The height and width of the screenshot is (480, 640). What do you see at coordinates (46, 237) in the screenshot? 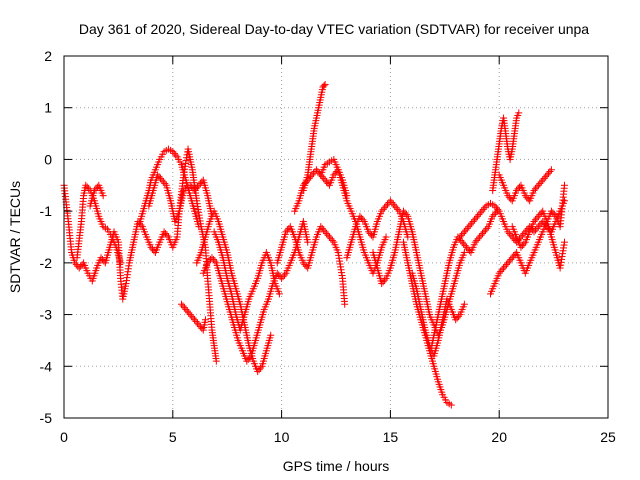
I see `y-tick-labels: -5 -4 -3 -2 -1 0 1 2` at bounding box center [46, 237].